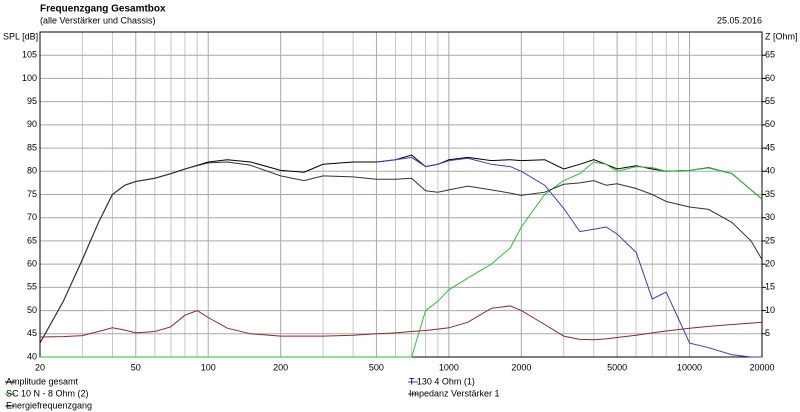 The height and width of the screenshot is (412, 800). What do you see at coordinates (42, 381) in the screenshot?
I see `legend-label: Amplitude gesamt` at bounding box center [42, 381].